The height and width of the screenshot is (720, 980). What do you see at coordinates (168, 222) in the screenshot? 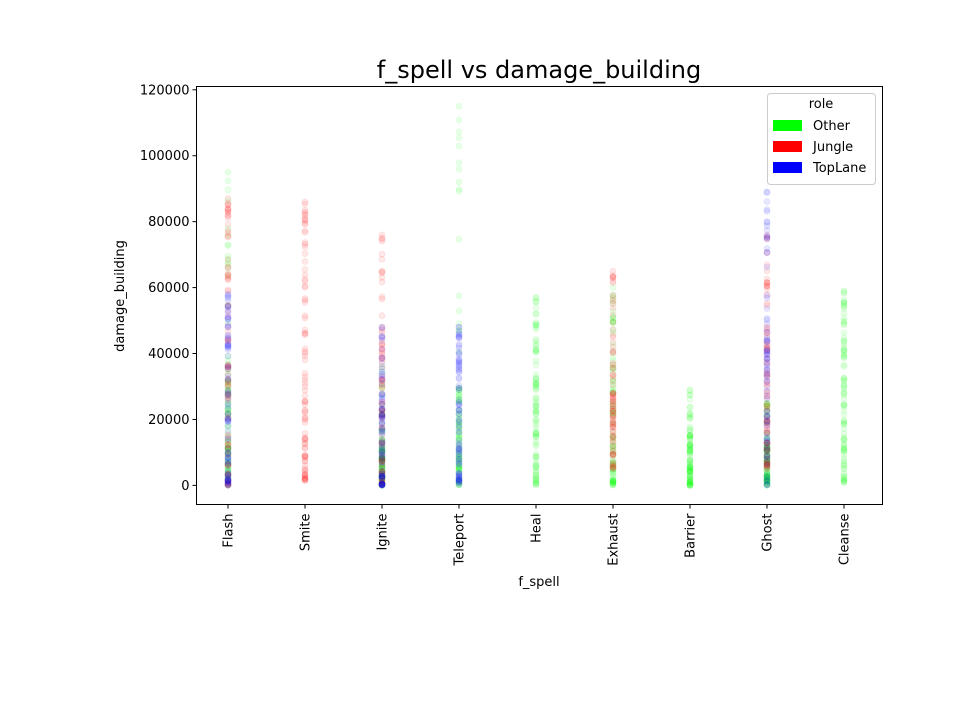
I see `y-tick-label: 80000` at bounding box center [168, 222].